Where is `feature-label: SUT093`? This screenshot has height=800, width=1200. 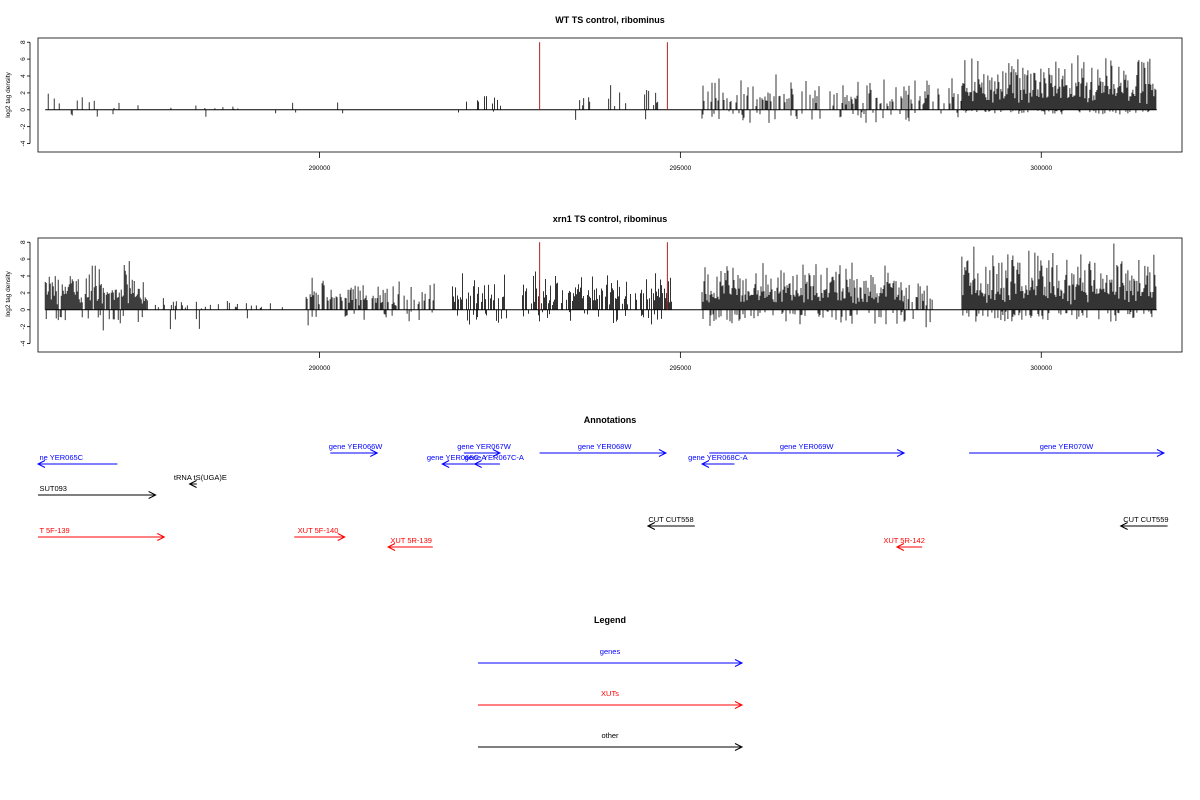 feature-label: SUT093 is located at coordinates (53, 488).